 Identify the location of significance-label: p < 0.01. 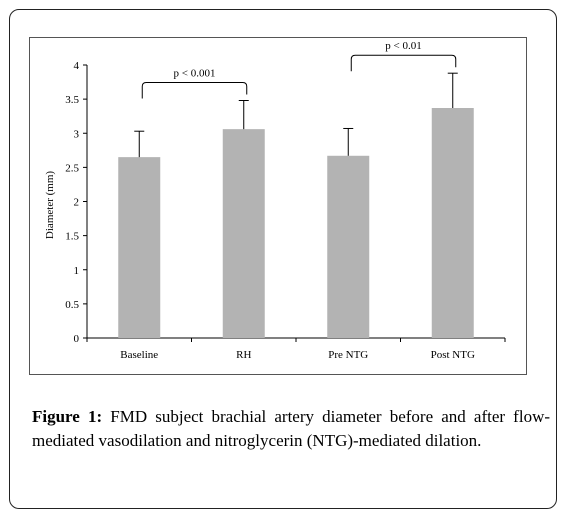
(403, 46).